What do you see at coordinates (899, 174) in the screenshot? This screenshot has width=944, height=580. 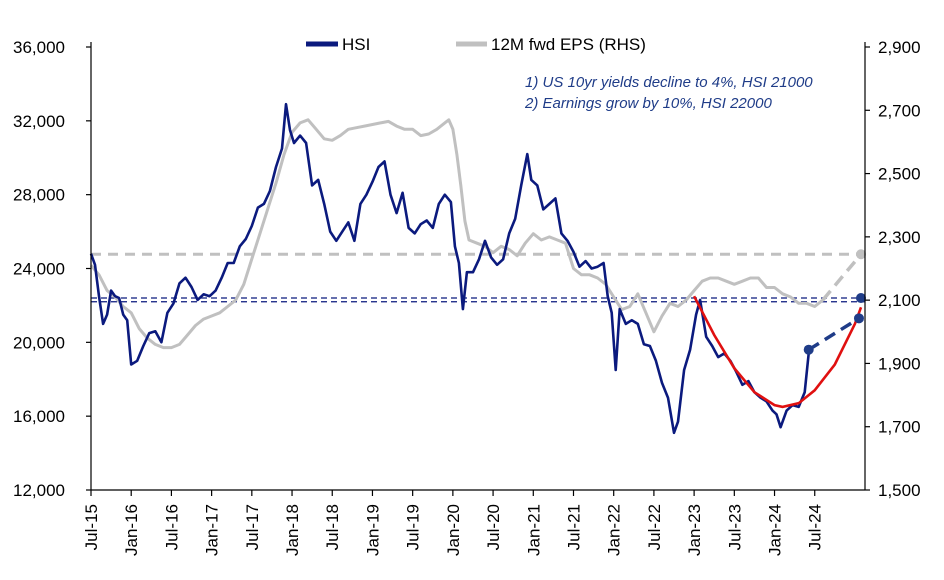 I see `y-right-tick-label: 2,500` at bounding box center [899, 174].